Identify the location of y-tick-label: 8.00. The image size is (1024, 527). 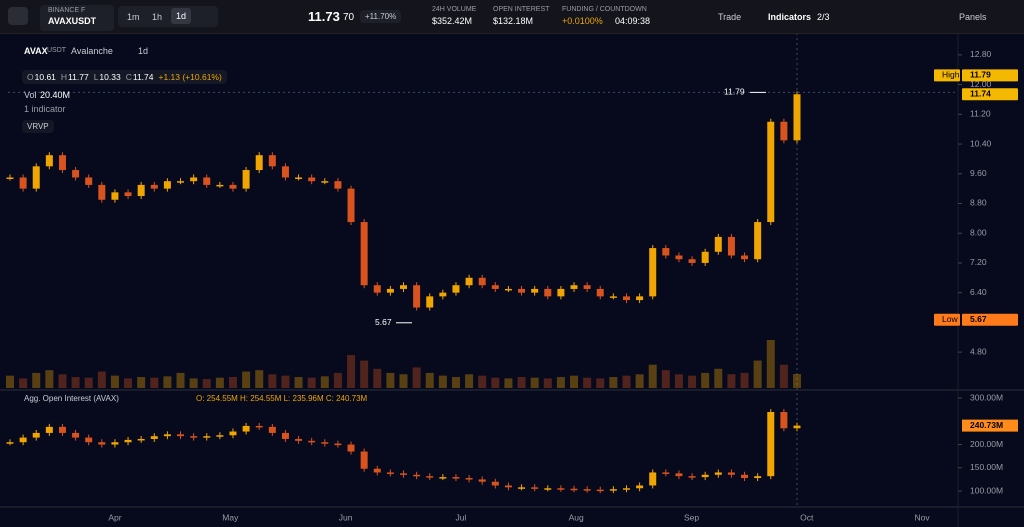
(978, 232).